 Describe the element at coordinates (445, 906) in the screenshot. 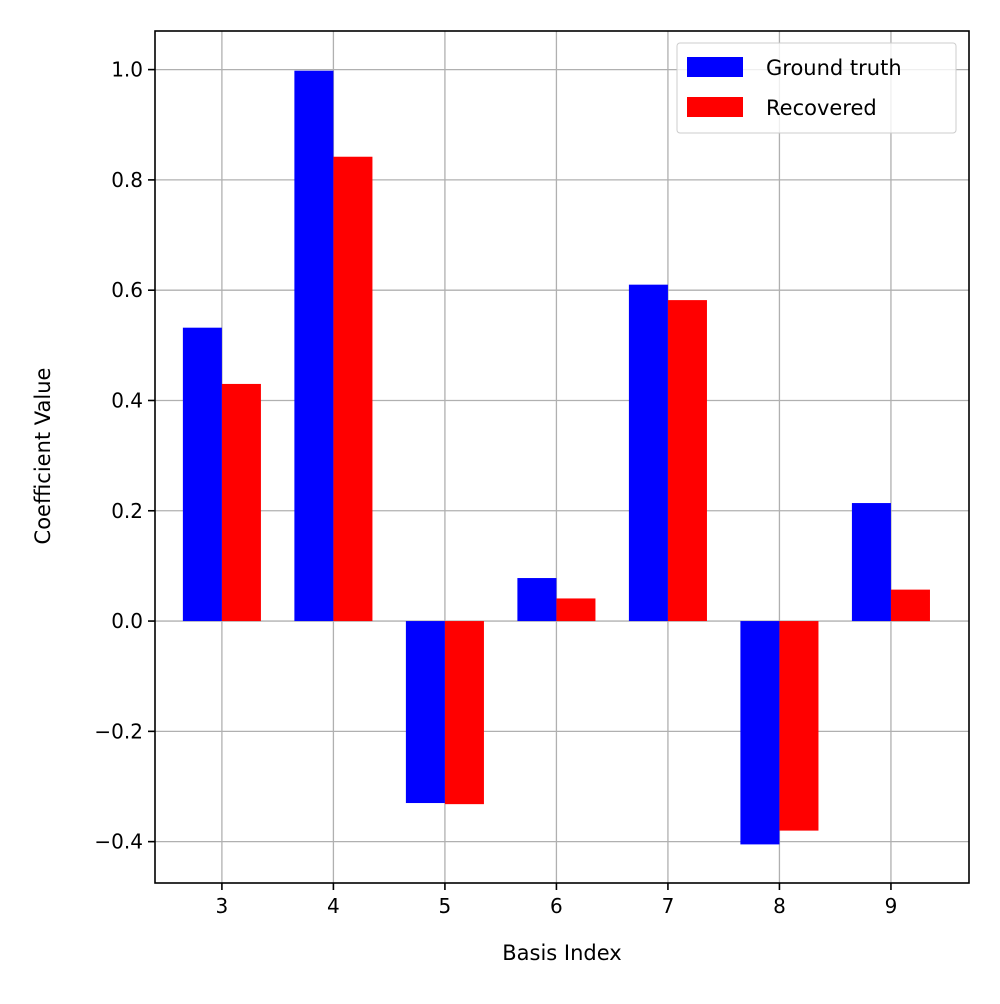

I see `x-tick-label: 5` at that location.